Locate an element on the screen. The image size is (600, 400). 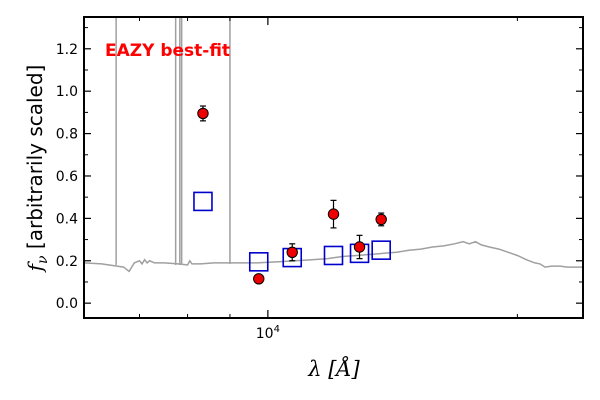
y-tick-label: 0.4 is located at coordinates (67, 219).